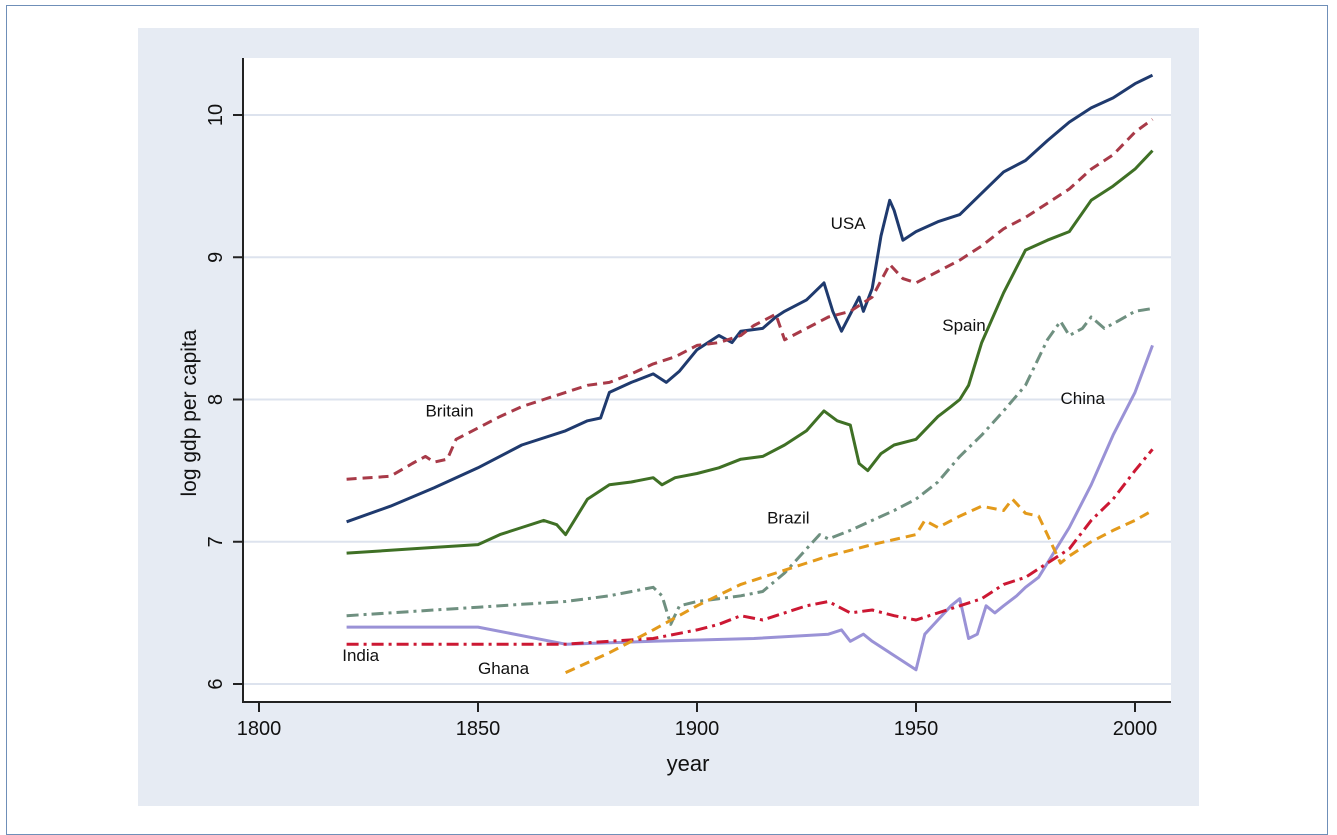 The image size is (1337, 835). What do you see at coordinates (963, 325) in the screenshot?
I see `series-label-spain: Spain` at bounding box center [963, 325].